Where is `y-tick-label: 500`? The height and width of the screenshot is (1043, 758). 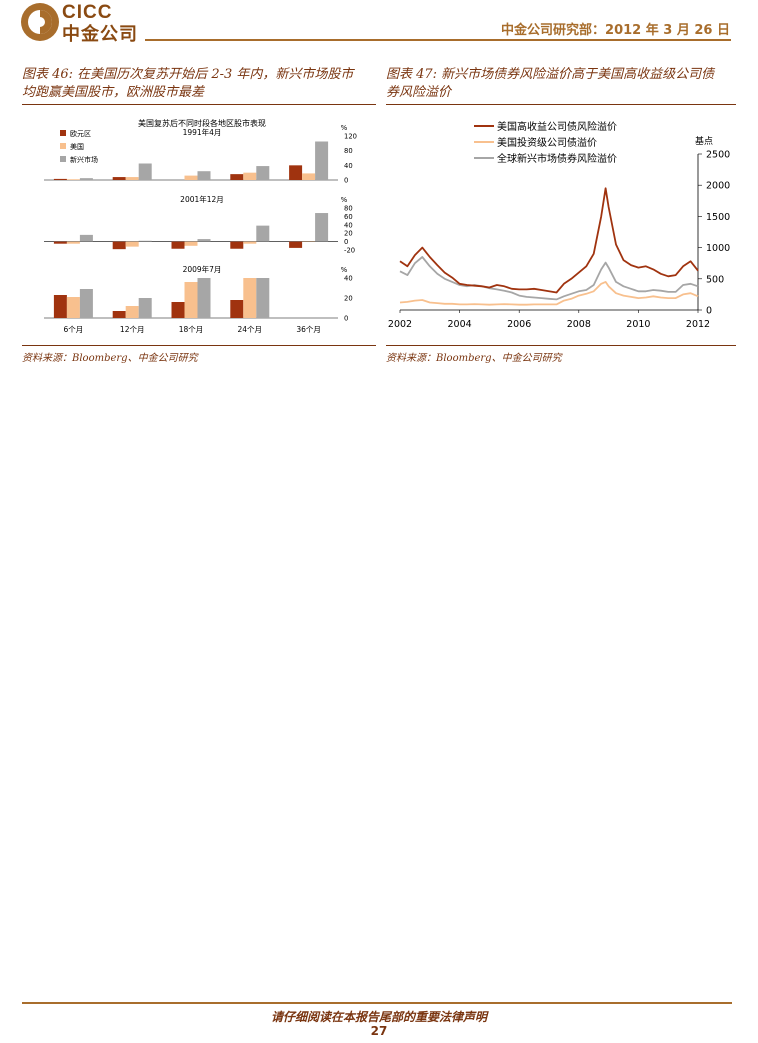 y-tick-label: 500 is located at coordinates (715, 279).